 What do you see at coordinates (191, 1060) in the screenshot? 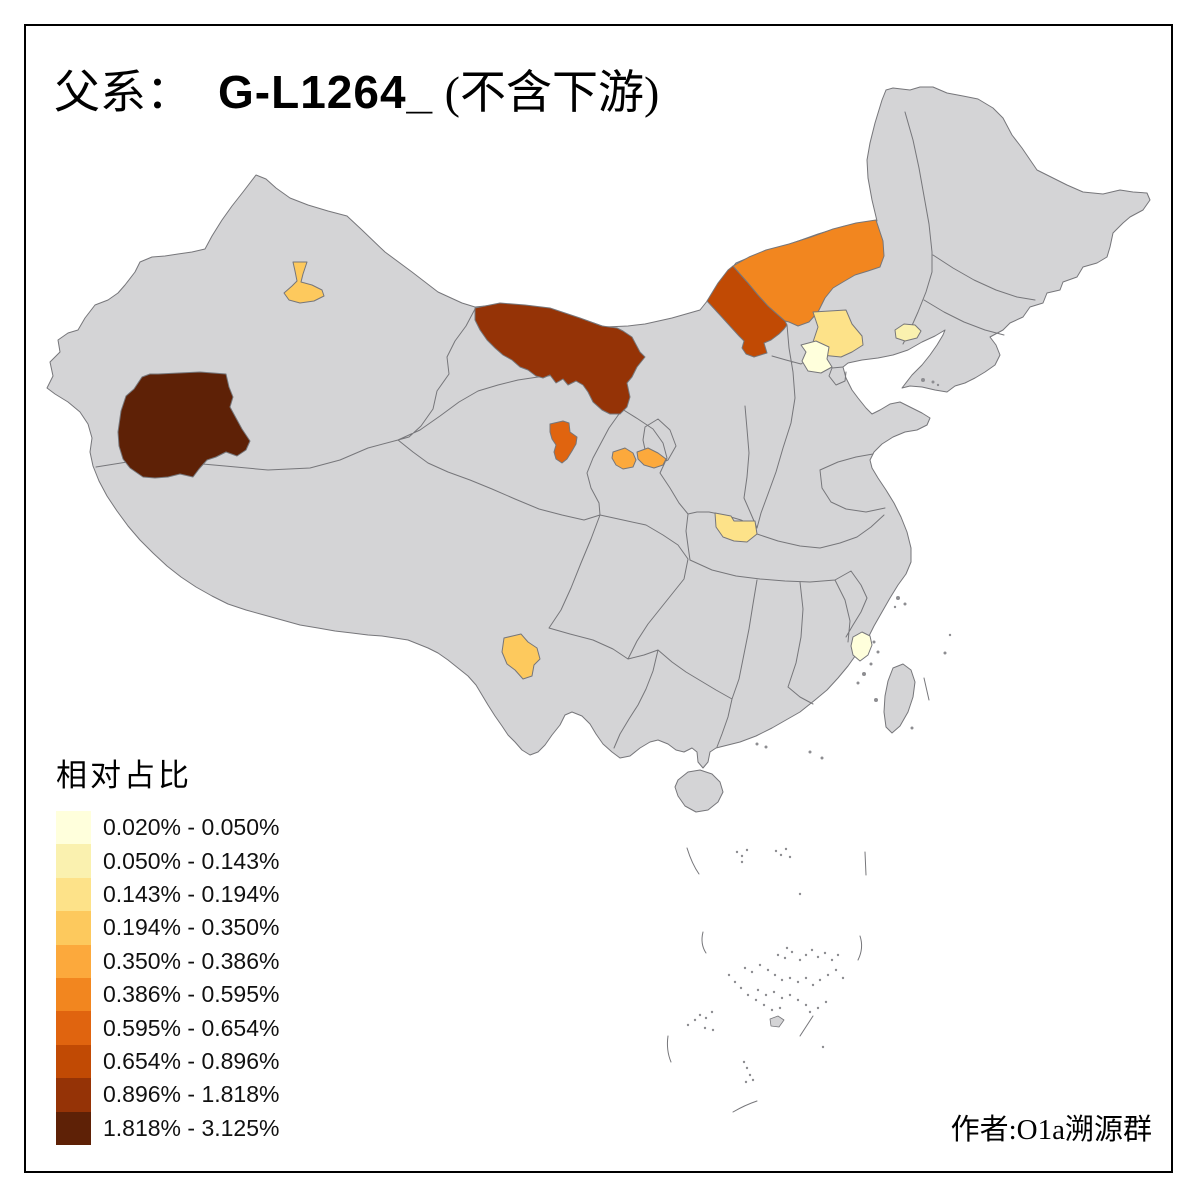
I see `legend-label-8: 0.654% - 0.896%` at bounding box center [191, 1060].